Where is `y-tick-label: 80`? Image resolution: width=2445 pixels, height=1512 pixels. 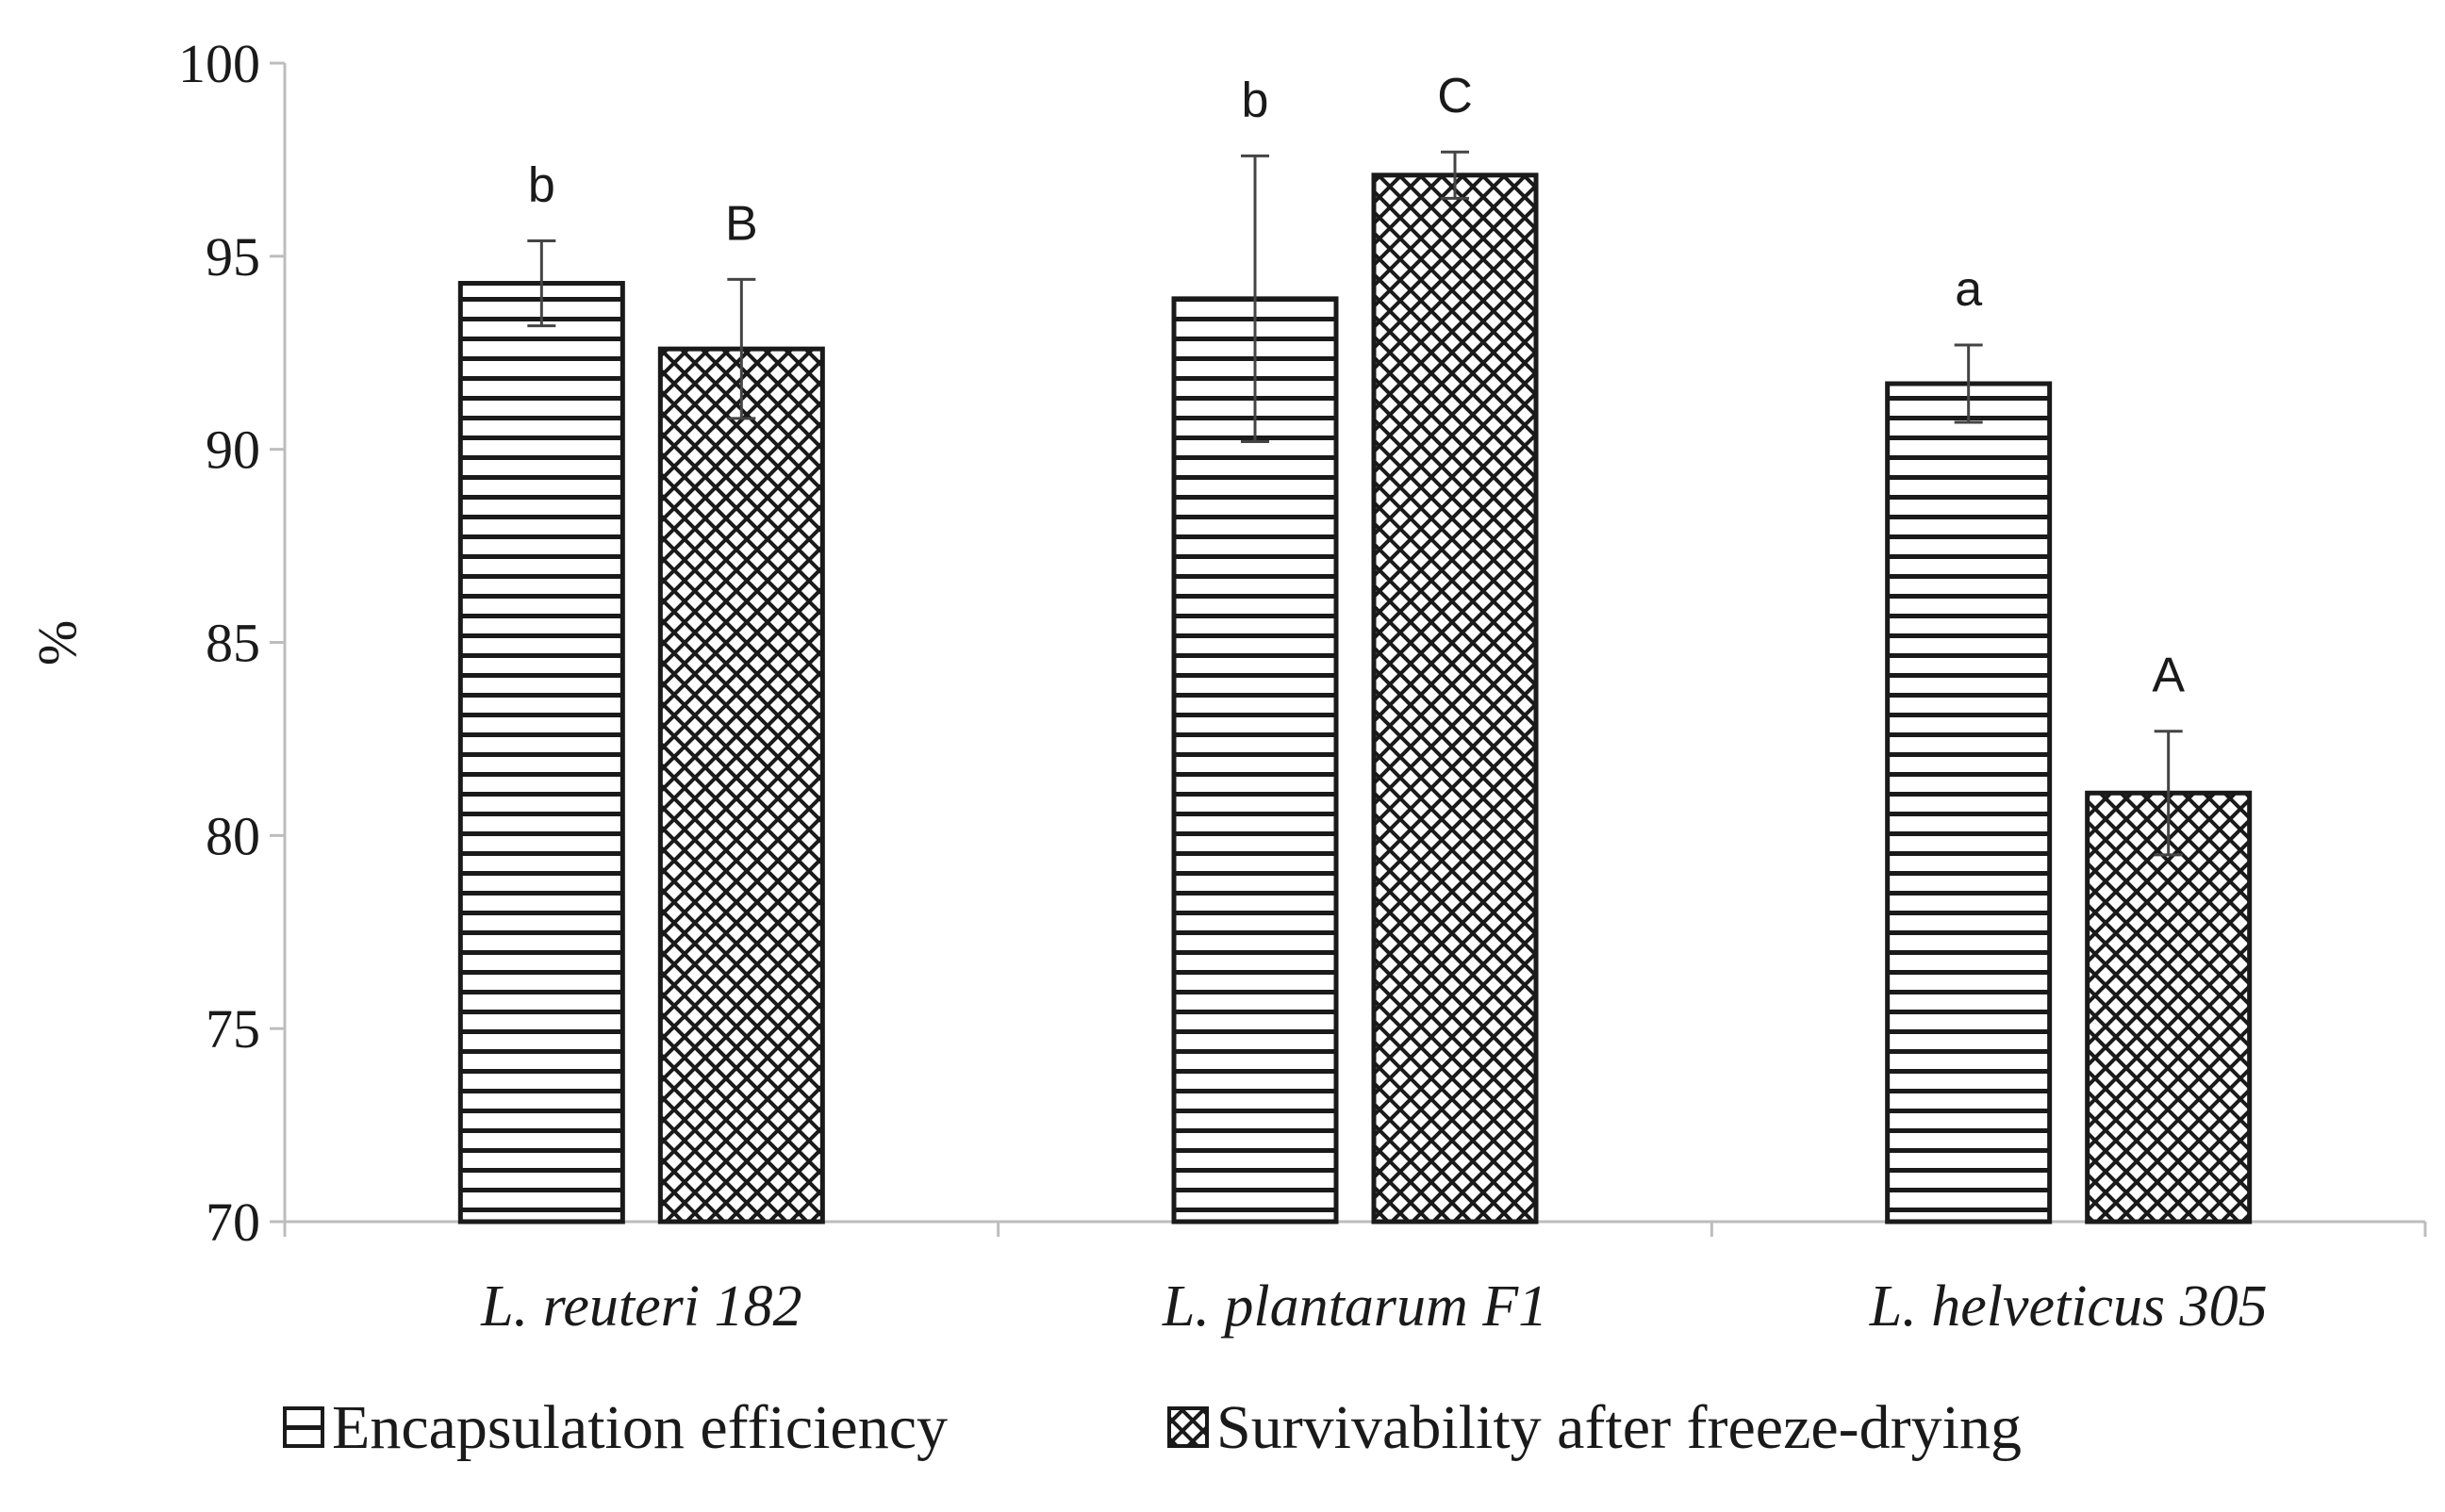
y-tick-label: 80 is located at coordinates (233, 836).